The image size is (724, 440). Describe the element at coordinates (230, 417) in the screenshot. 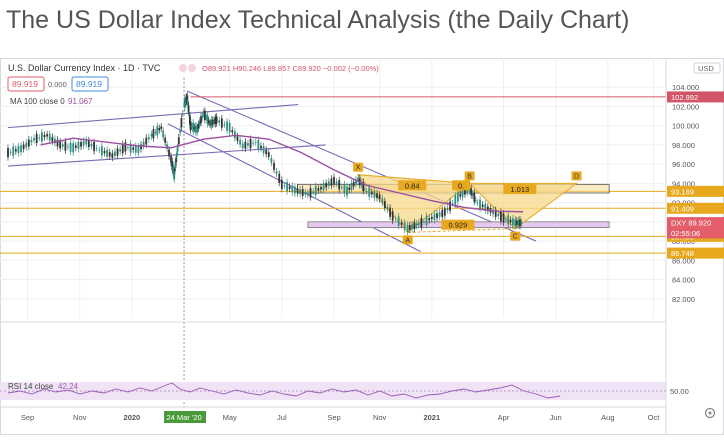

I see `x-tick-label: May` at that location.